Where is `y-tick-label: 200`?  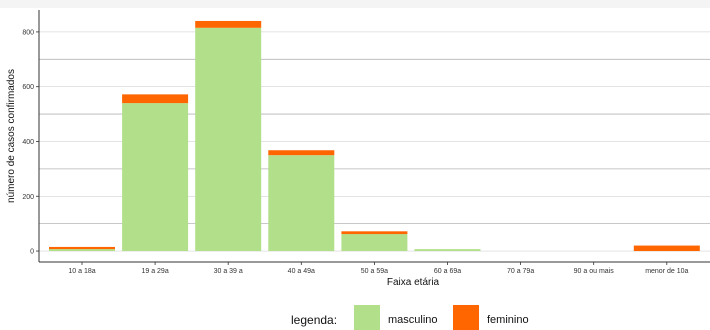
y-tick-label: 200 is located at coordinates (28, 197).